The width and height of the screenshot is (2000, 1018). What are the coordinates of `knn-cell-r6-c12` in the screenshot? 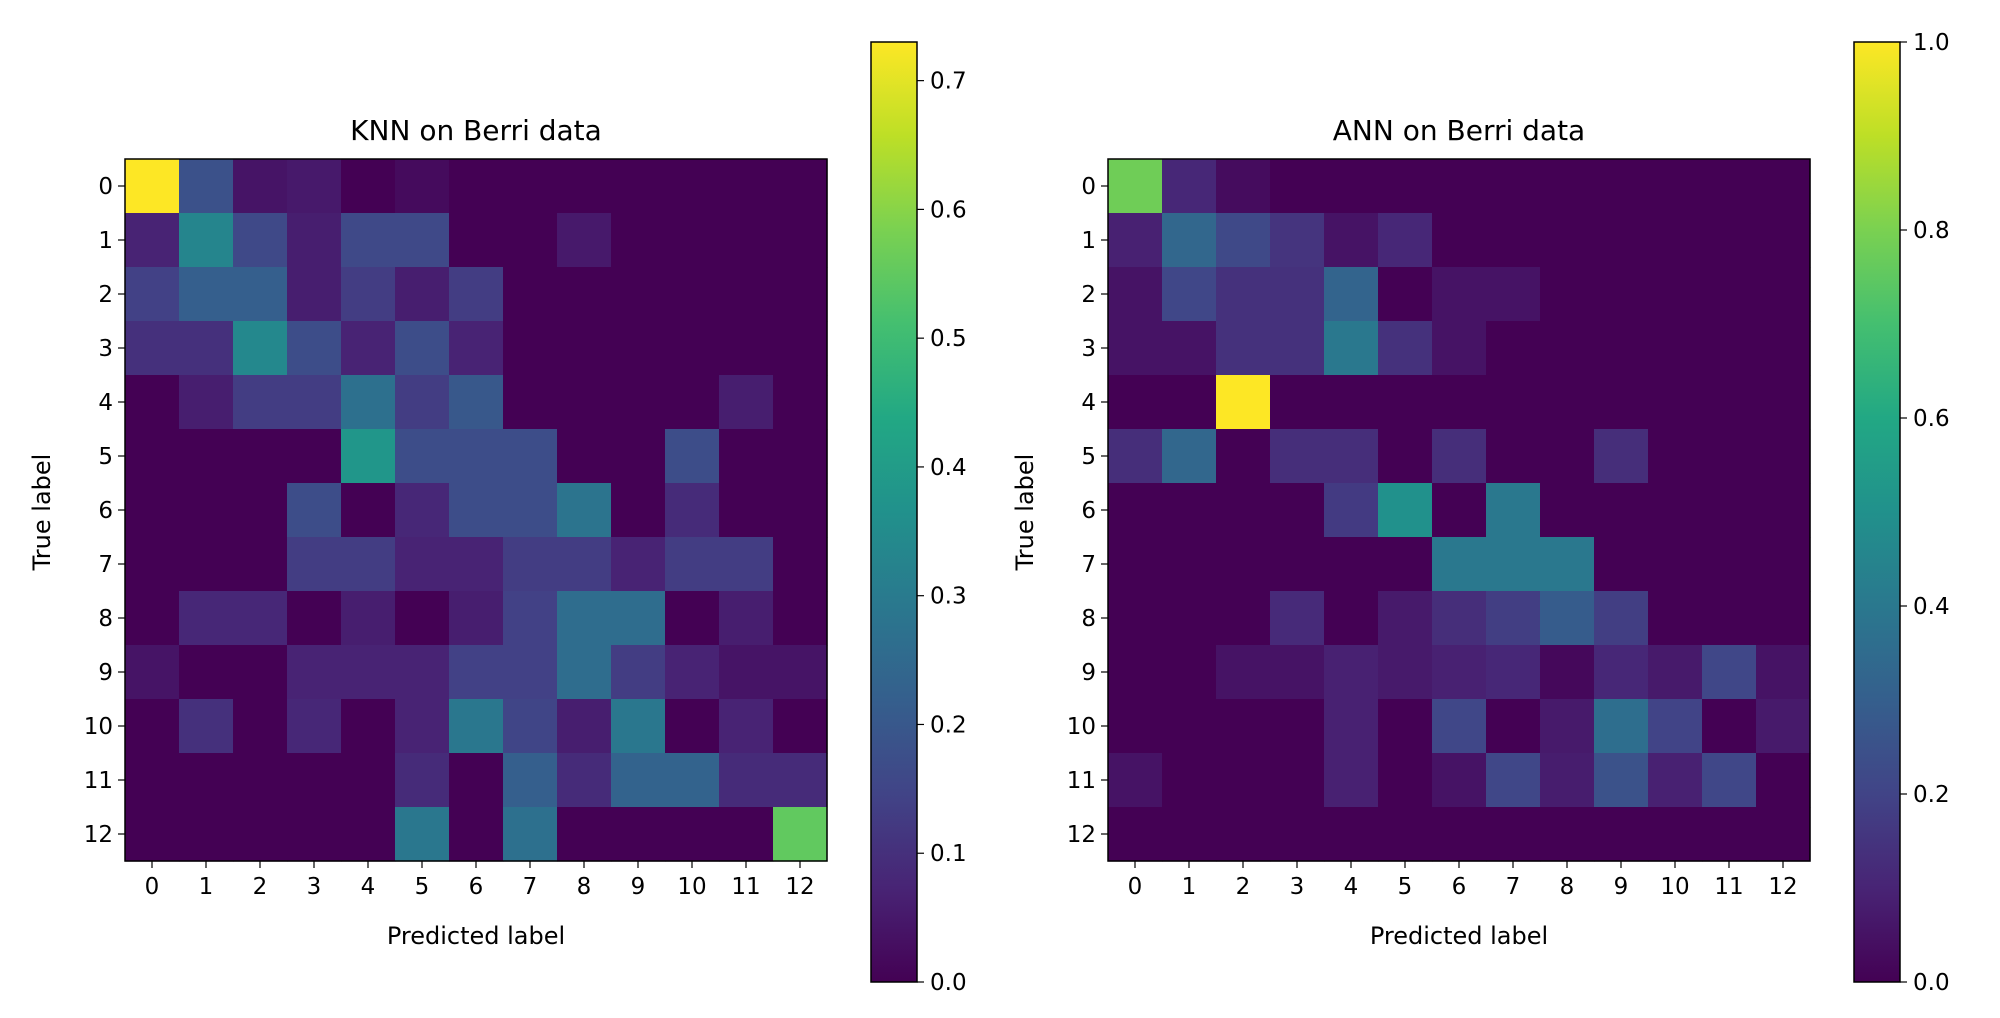 It's located at (800, 510).